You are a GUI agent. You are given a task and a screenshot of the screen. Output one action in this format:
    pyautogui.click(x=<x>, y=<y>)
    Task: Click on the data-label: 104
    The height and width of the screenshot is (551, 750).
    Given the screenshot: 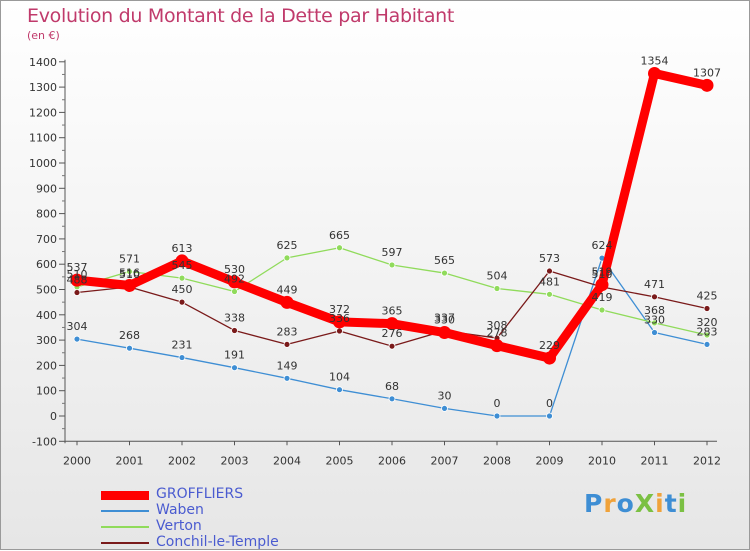 What is the action you would take?
    pyautogui.click(x=339, y=377)
    